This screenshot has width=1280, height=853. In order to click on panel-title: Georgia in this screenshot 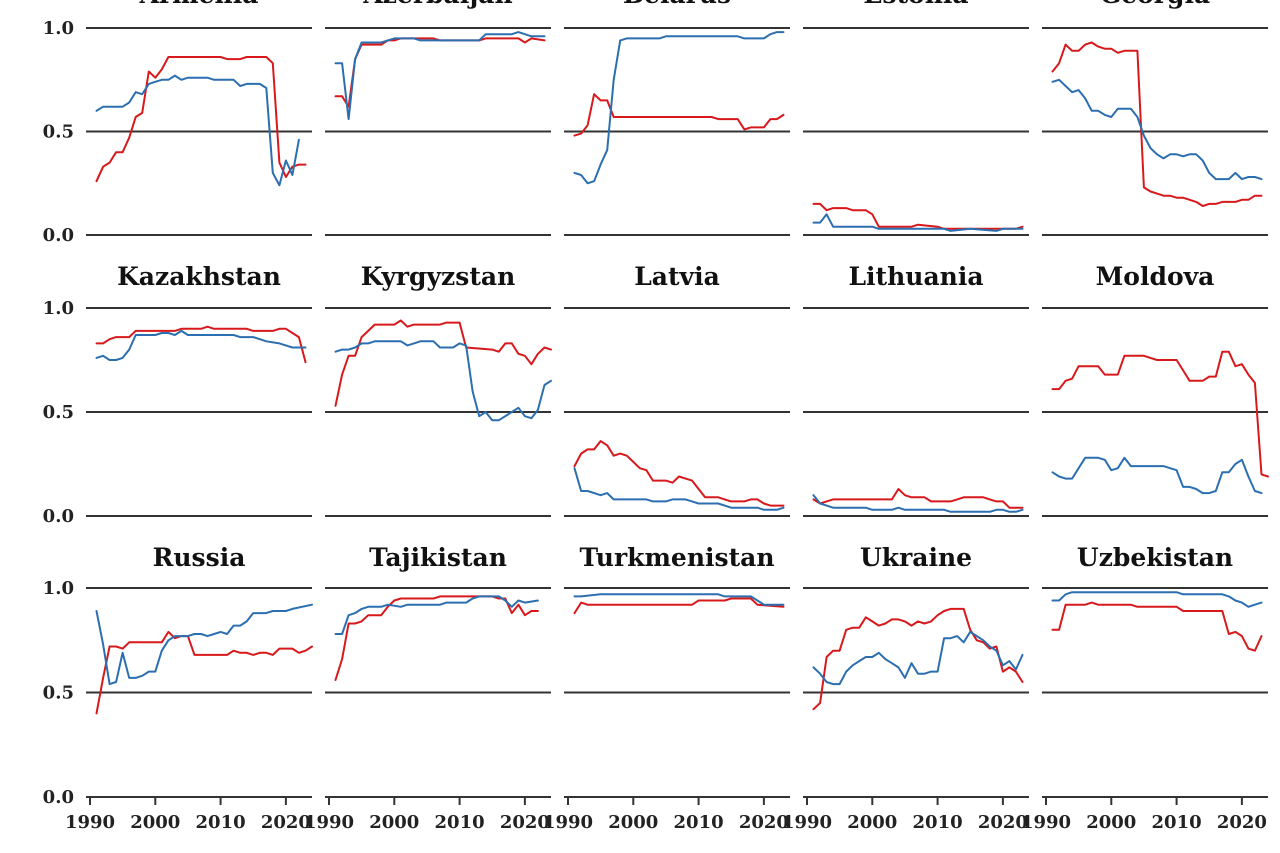, I will do `click(1155, 4)`.